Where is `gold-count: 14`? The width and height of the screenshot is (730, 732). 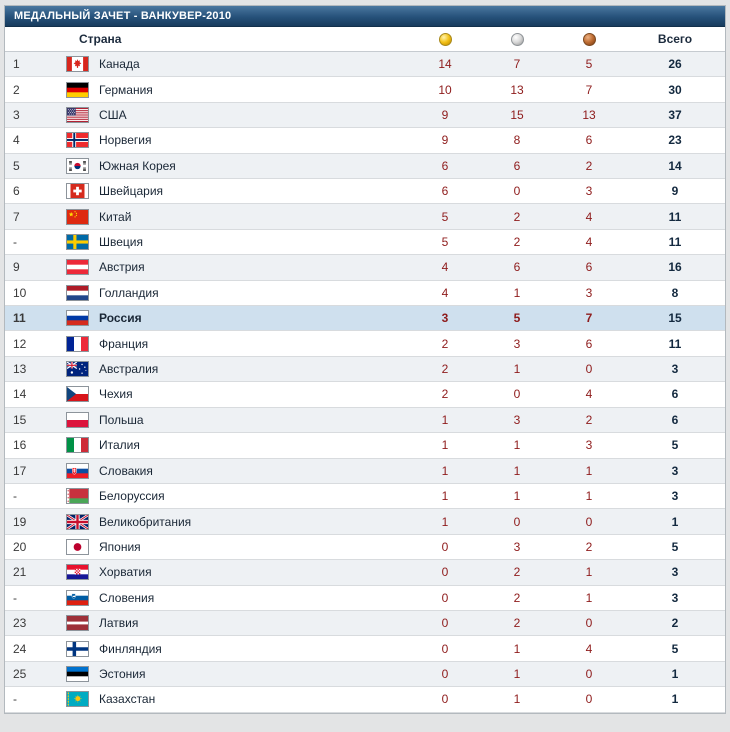 gold-count: 14 is located at coordinates (445, 64).